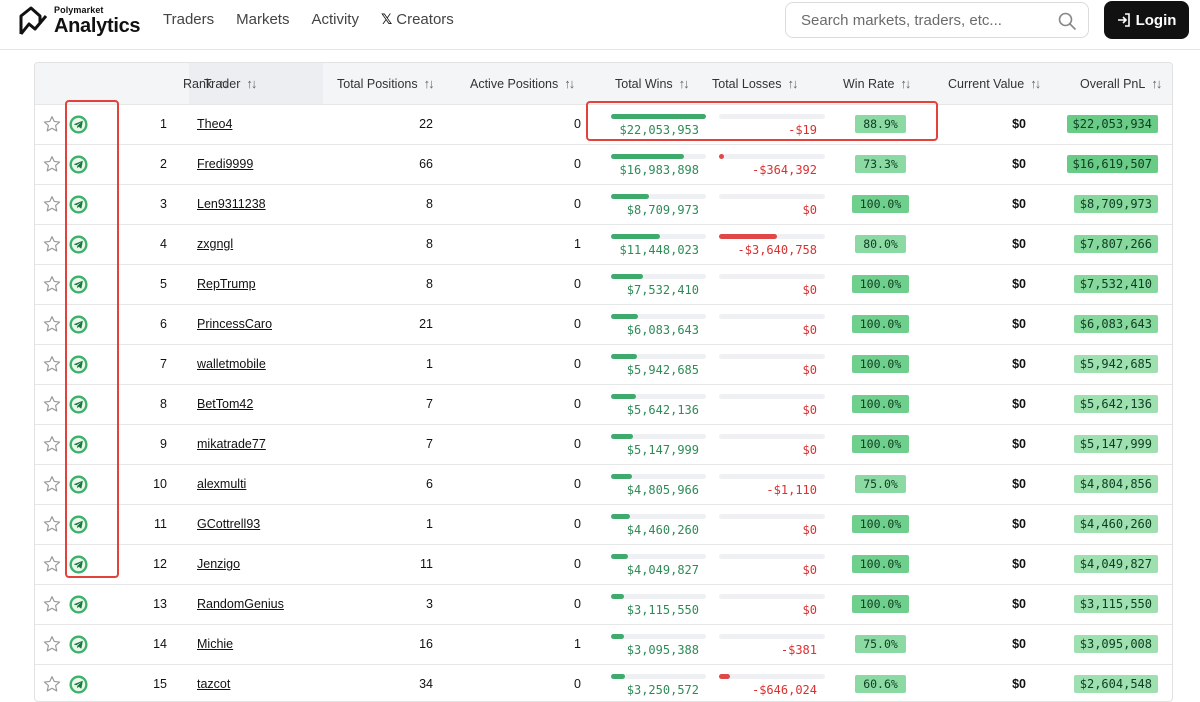 This screenshot has width=1200, height=702. Describe the element at coordinates (764, 83) in the screenshot. I see `header-total-losses: Total Losses ↑↓` at that location.